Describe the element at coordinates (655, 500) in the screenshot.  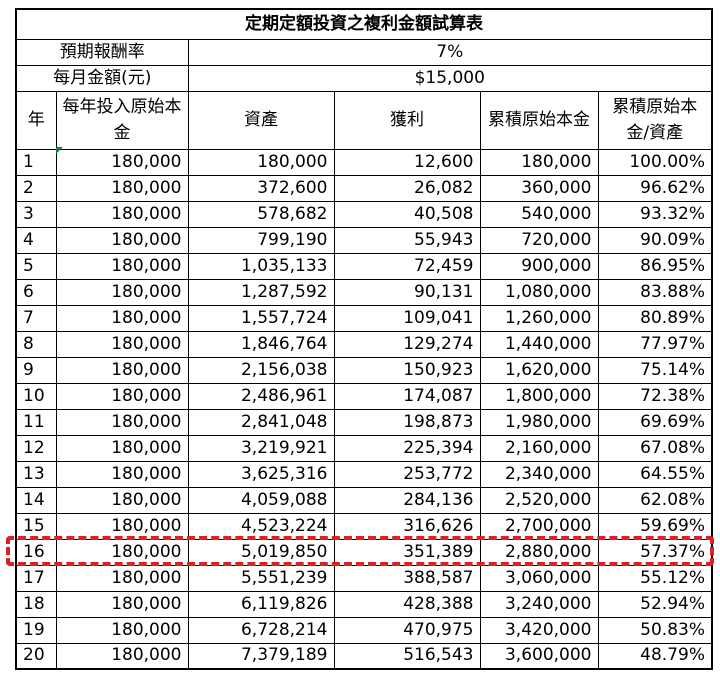
I see `cell-ratio: 62.08%` at that location.